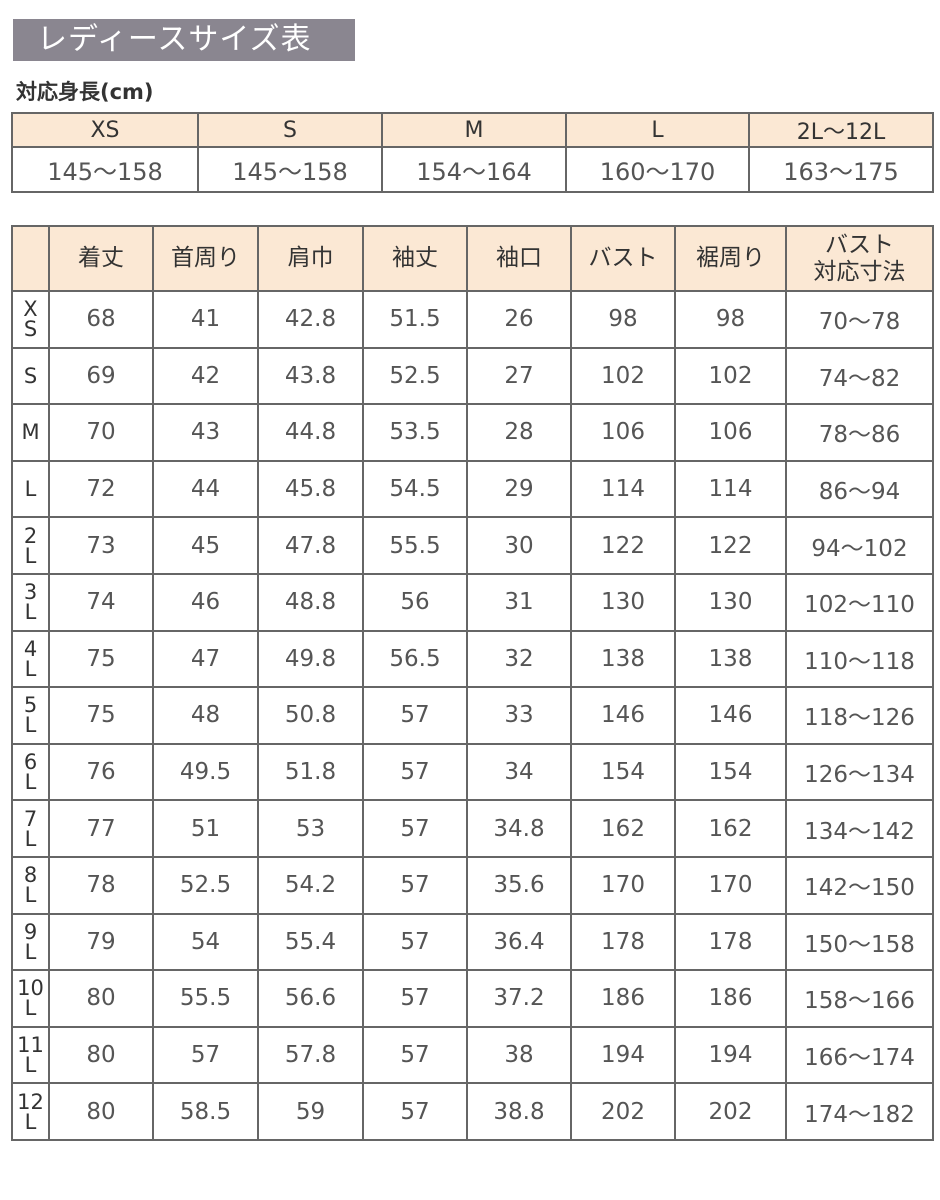 Image resolution: width=940 pixels, height=1200 pixels. I want to click on table-row: 6 L 76 49.5 51.8 57 34 154 154 126〜134, so click(472, 772).